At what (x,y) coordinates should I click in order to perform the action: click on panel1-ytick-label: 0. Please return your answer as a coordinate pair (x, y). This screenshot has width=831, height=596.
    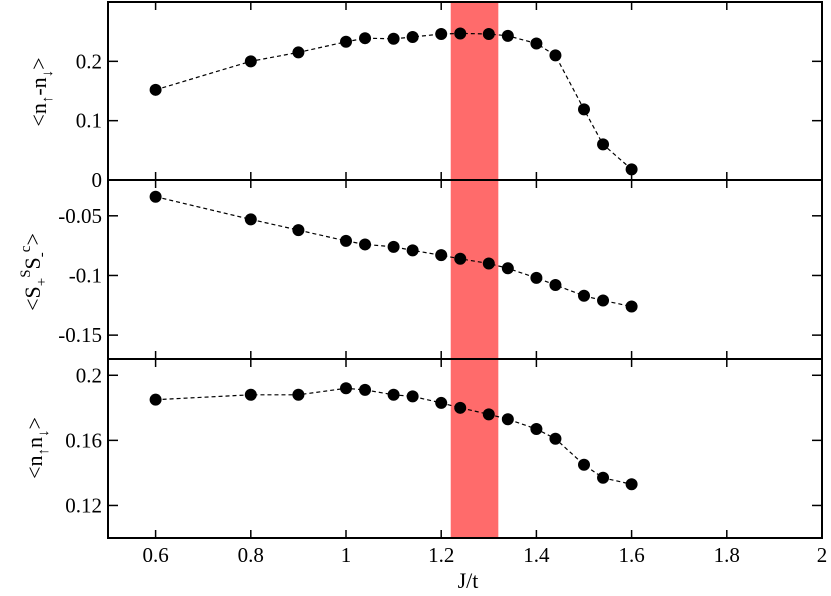
    Looking at the image, I should click on (97, 180).